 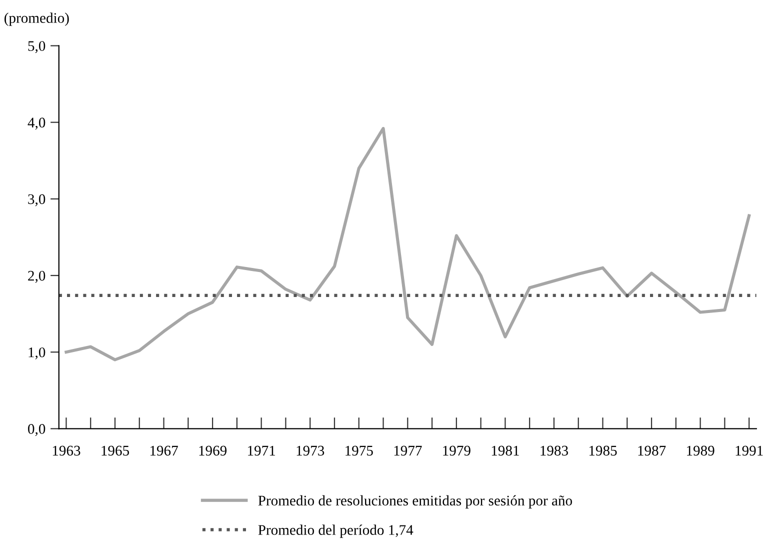 I want to click on x-tick-label: 1967, so click(x=164, y=451).